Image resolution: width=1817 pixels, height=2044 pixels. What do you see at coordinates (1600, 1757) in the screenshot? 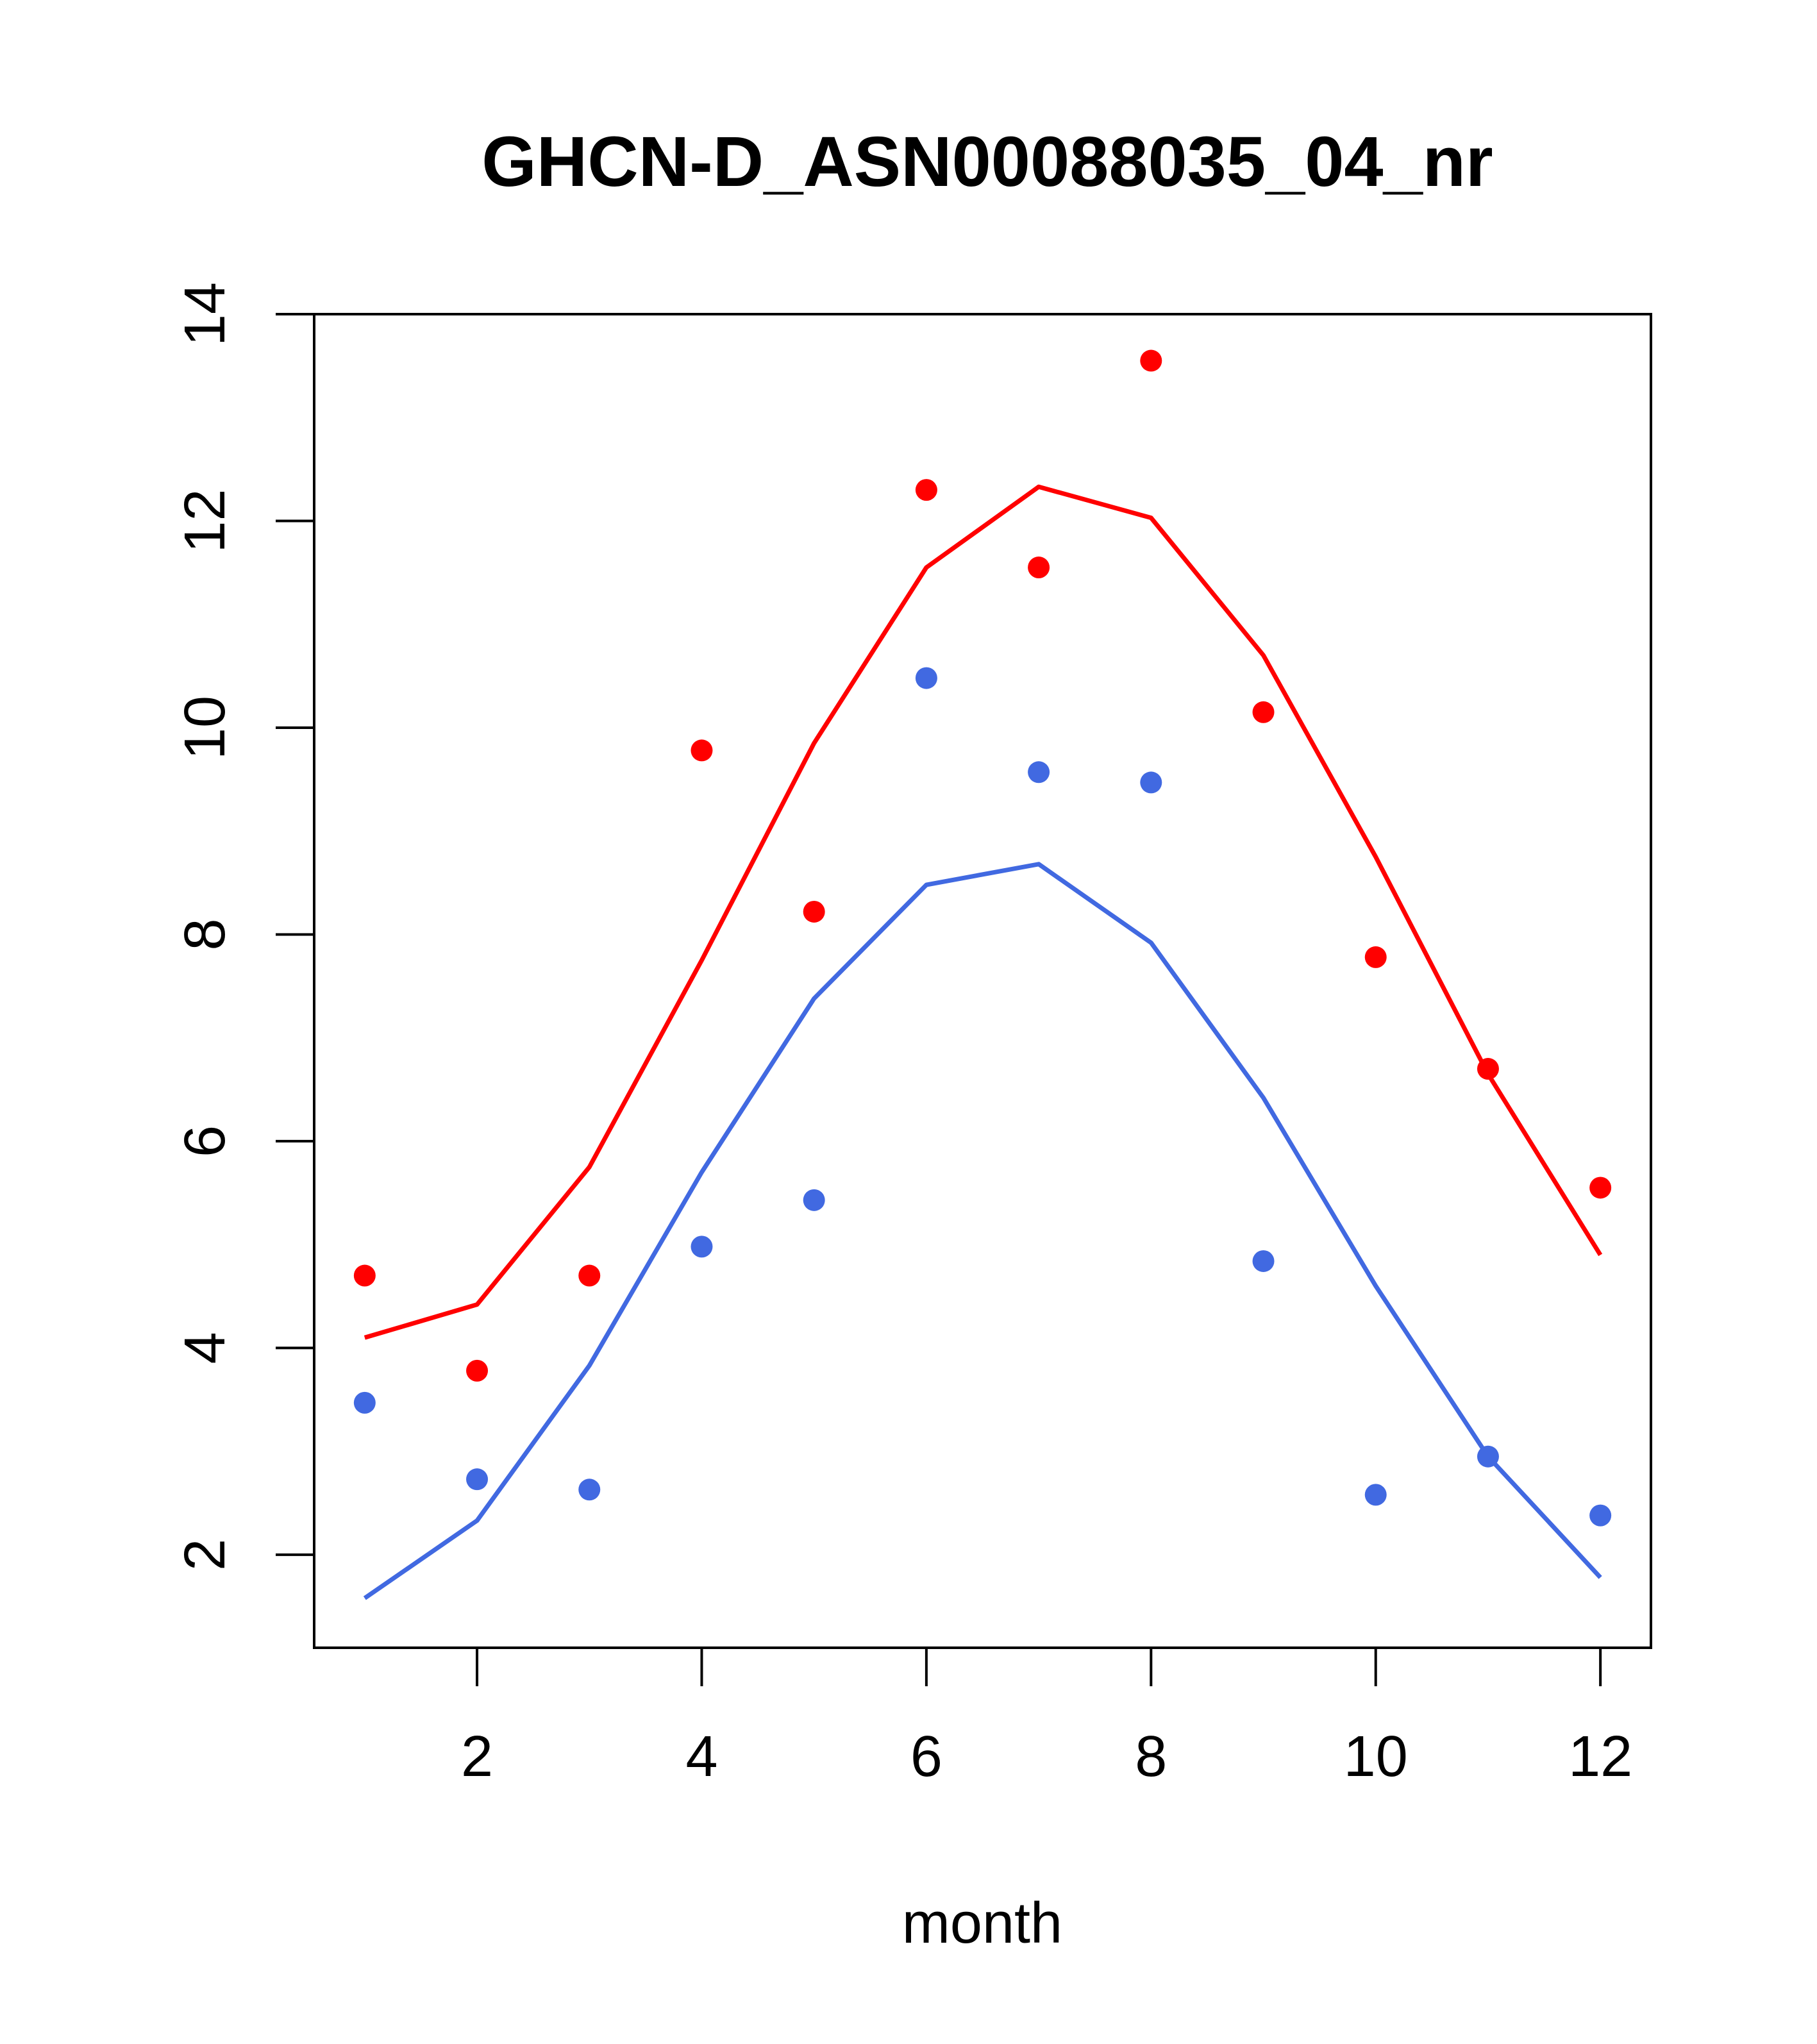
I see `x-tick-label: 12` at bounding box center [1600, 1757].